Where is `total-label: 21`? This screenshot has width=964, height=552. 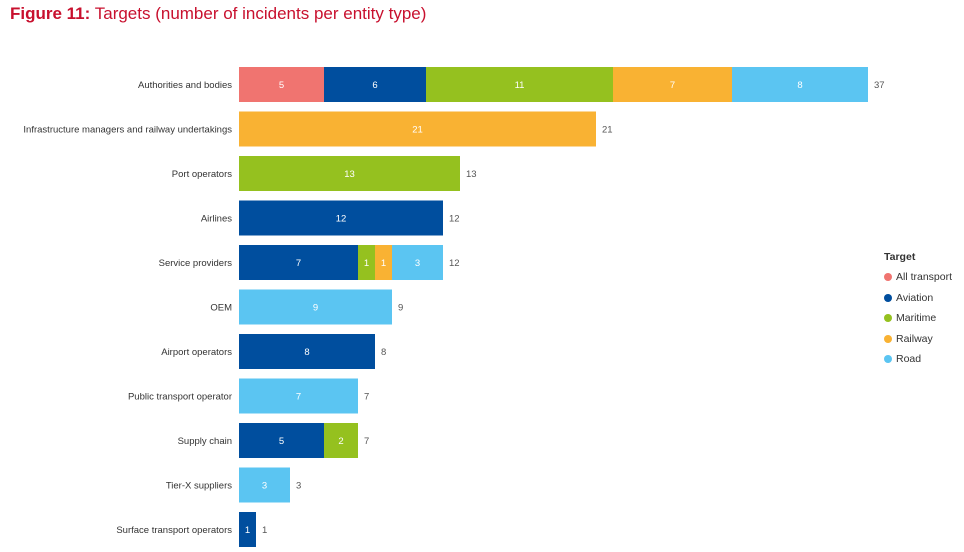 total-label: 21 is located at coordinates (607, 130).